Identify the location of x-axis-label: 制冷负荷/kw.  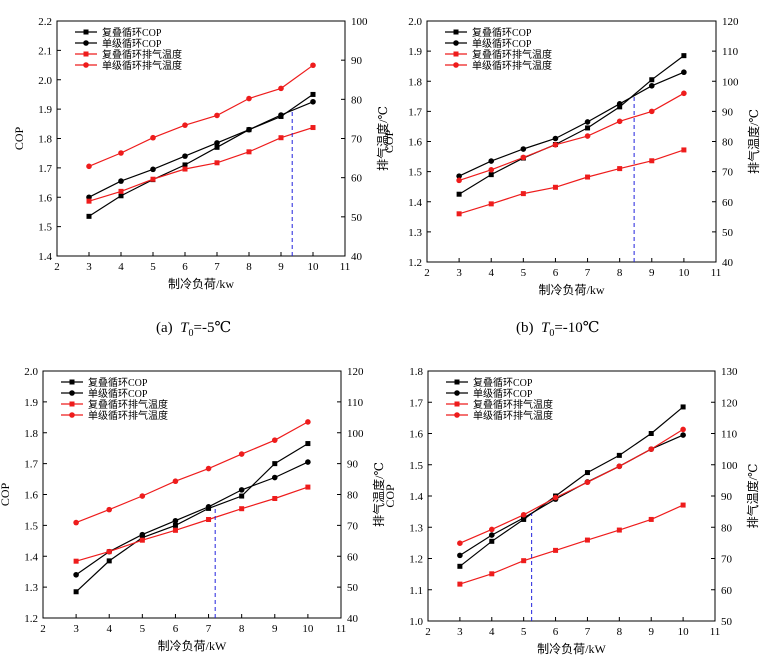
(201, 284).